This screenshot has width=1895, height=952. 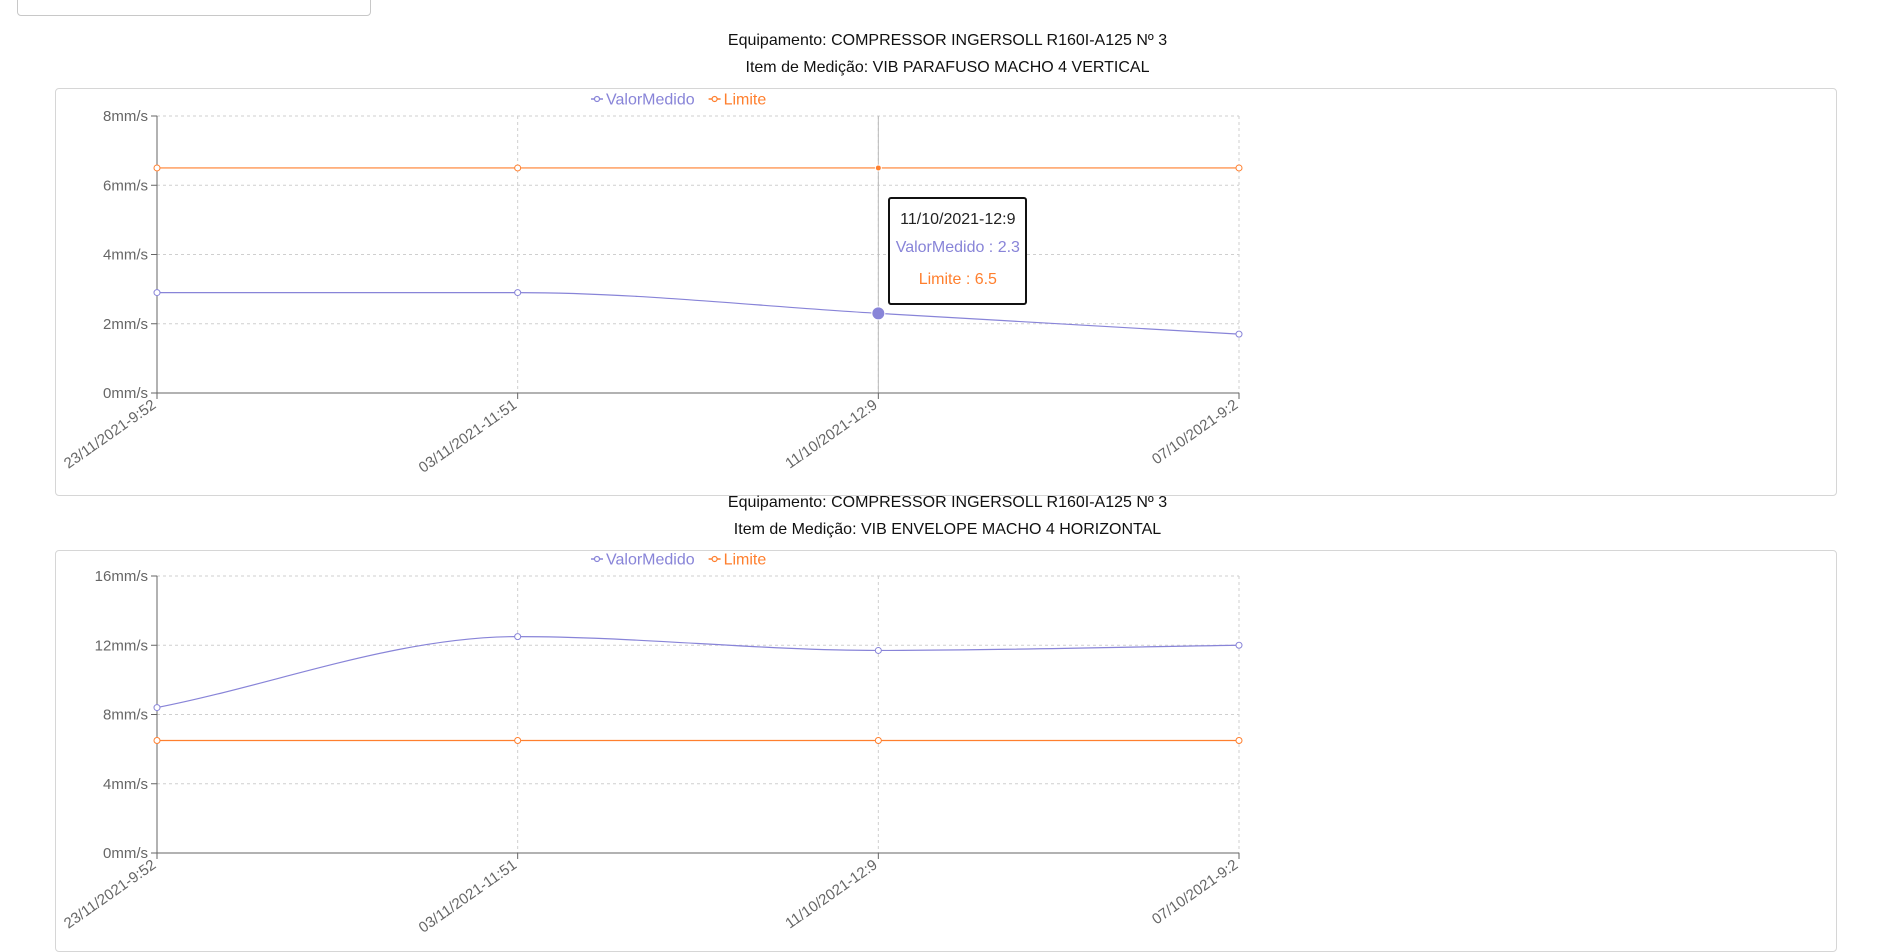 I want to click on chart-2-x-tick-label: 23/11/2021-9:52, so click(x=110, y=894).